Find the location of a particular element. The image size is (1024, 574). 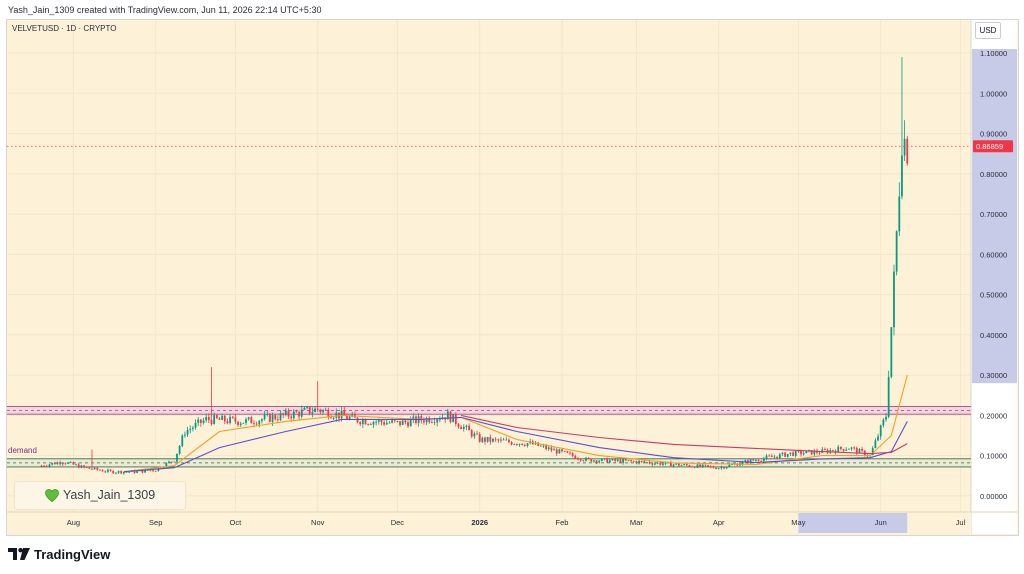

currency-button: USD is located at coordinates (988, 30).